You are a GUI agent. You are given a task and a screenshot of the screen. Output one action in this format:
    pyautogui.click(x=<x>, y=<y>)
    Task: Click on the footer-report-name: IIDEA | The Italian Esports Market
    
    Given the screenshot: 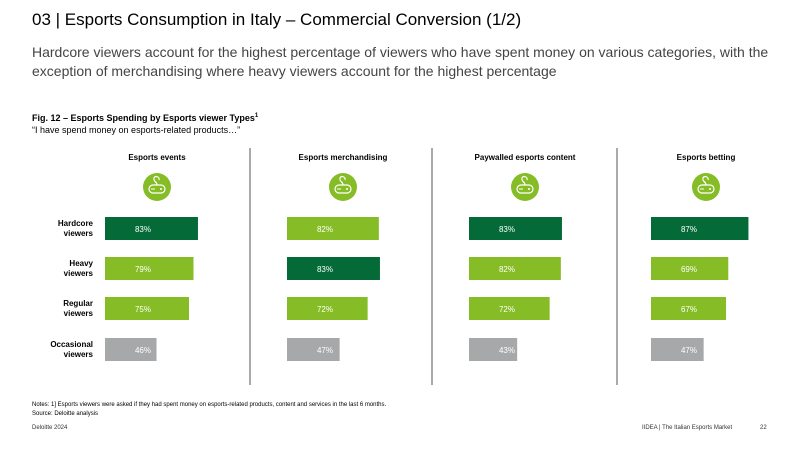 What is the action you would take?
    pyautogui.click(x=687, y=428)
    